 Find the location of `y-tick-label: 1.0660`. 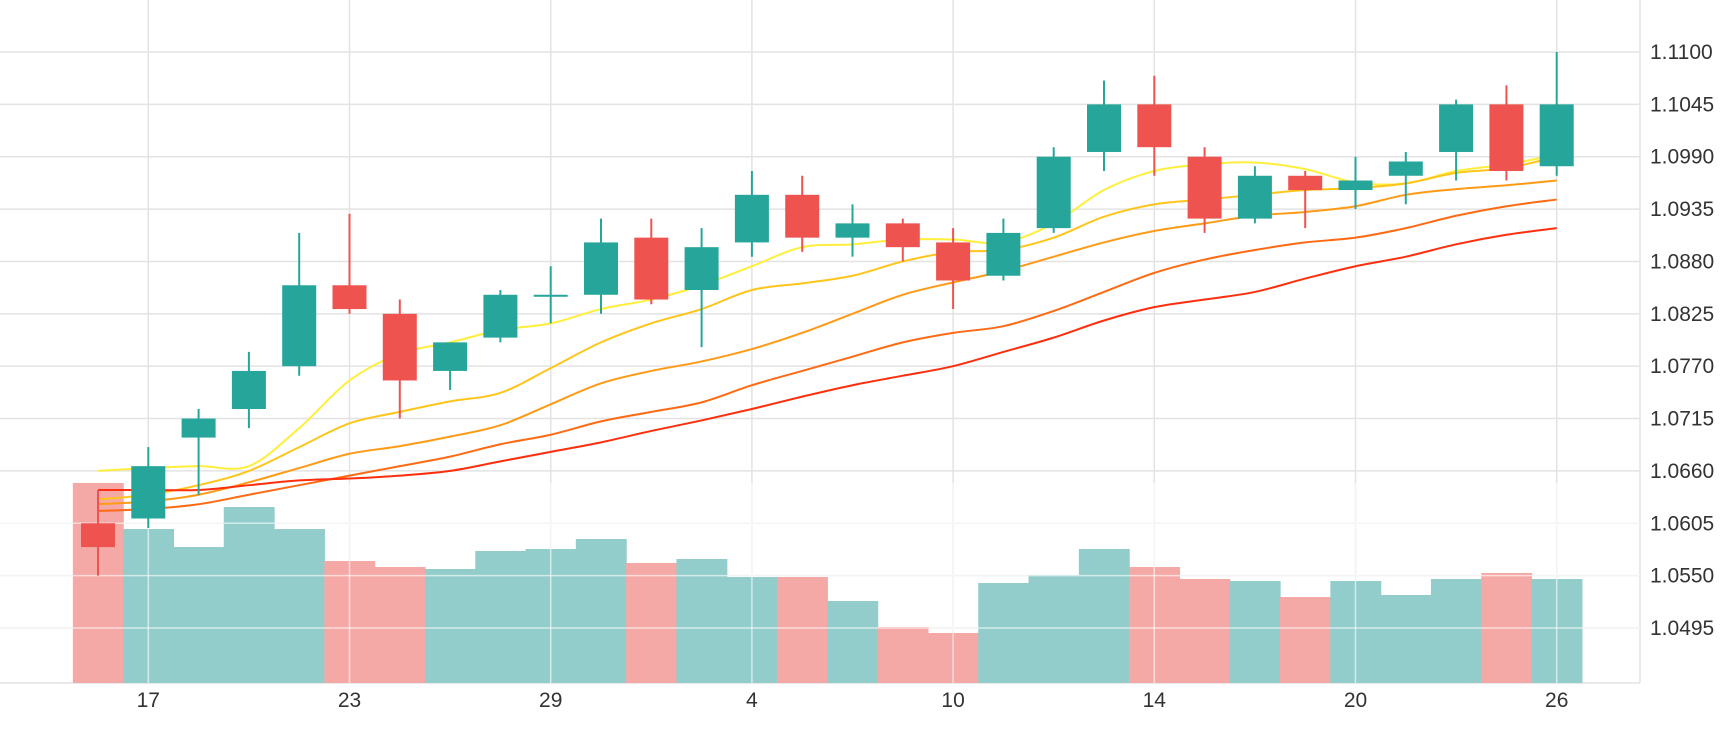

y-tick-label: 1.0660 is located at coordinates (1682, 471).